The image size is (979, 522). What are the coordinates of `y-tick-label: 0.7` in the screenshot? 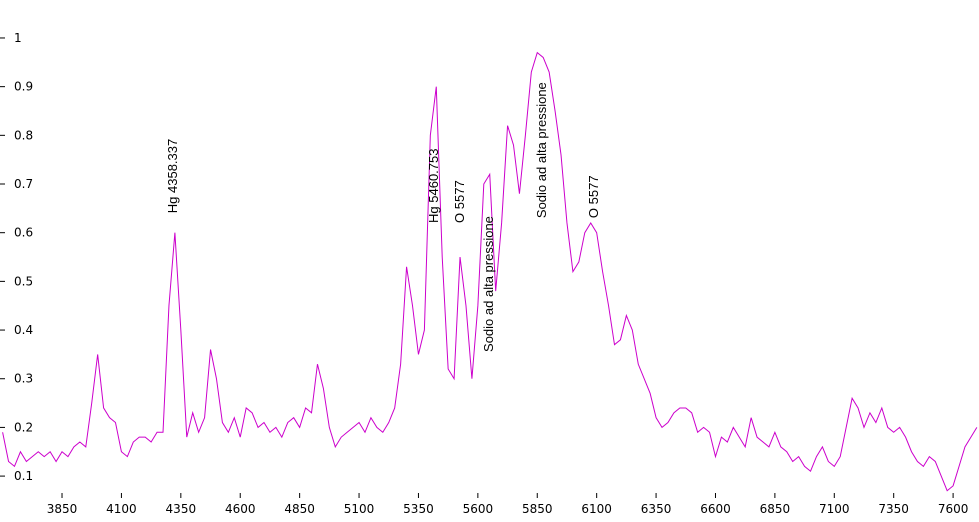 It's located at (23, 184).